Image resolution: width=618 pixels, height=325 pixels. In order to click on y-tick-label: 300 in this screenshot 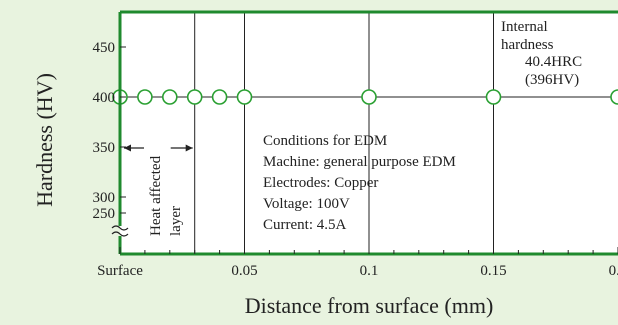, I will do `click(104, 198)`.